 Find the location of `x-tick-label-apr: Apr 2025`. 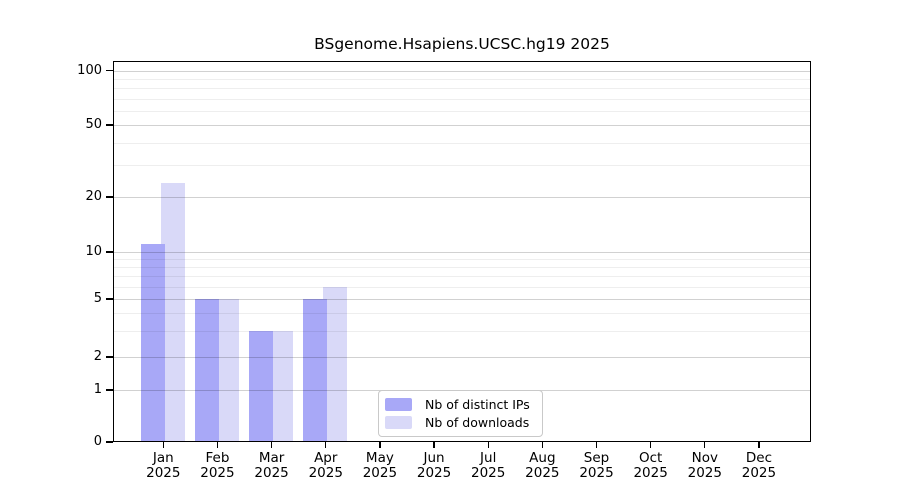

x-tick-label-apr: Apr 2025 is located at coordinates (326, 465).